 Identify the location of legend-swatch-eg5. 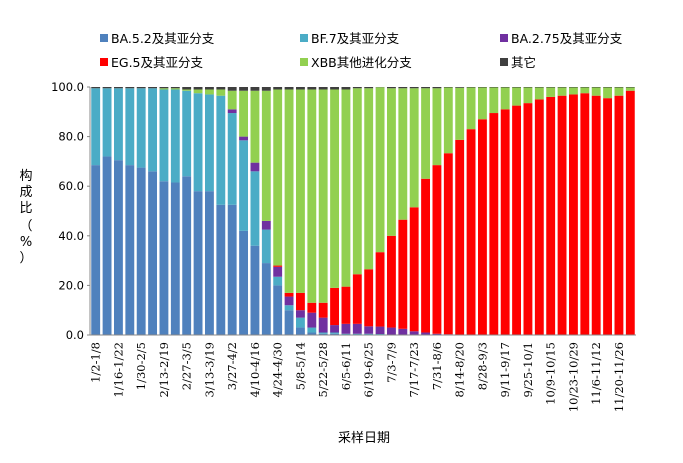
(104, 62).